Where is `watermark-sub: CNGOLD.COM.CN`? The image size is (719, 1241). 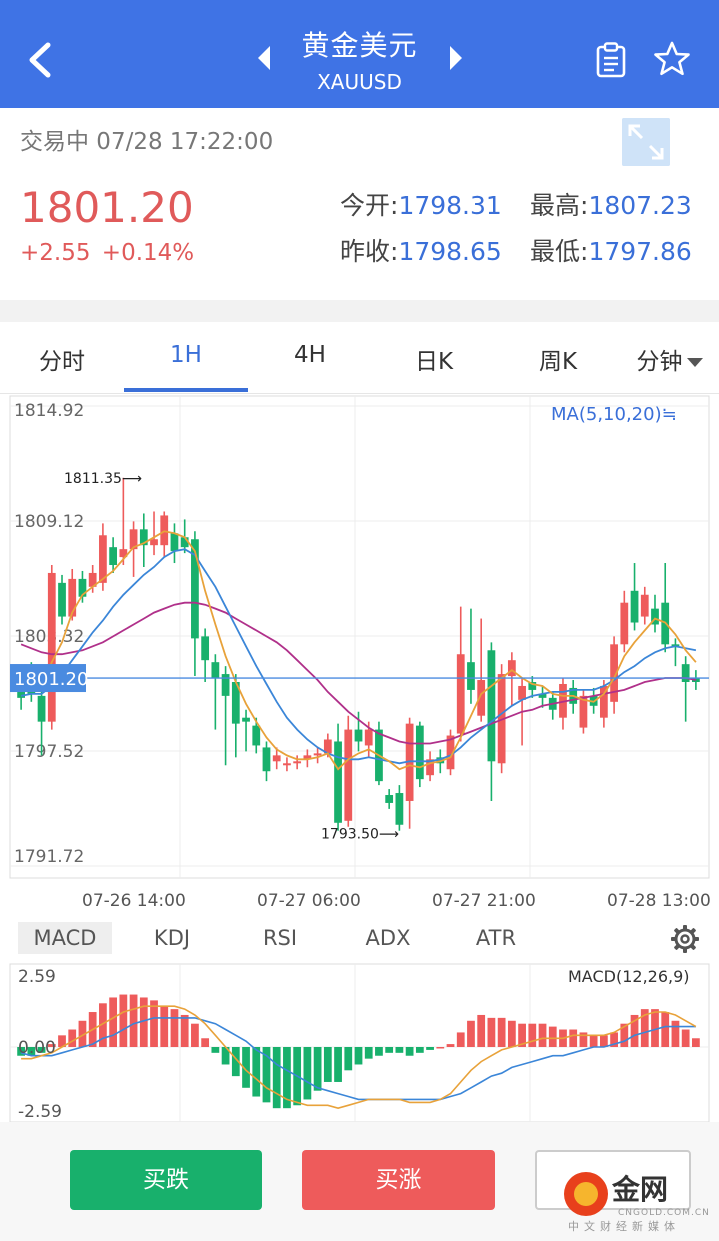 watermark-sub: CNGOLD.COM.CN is located at coordinates (664, 1213).